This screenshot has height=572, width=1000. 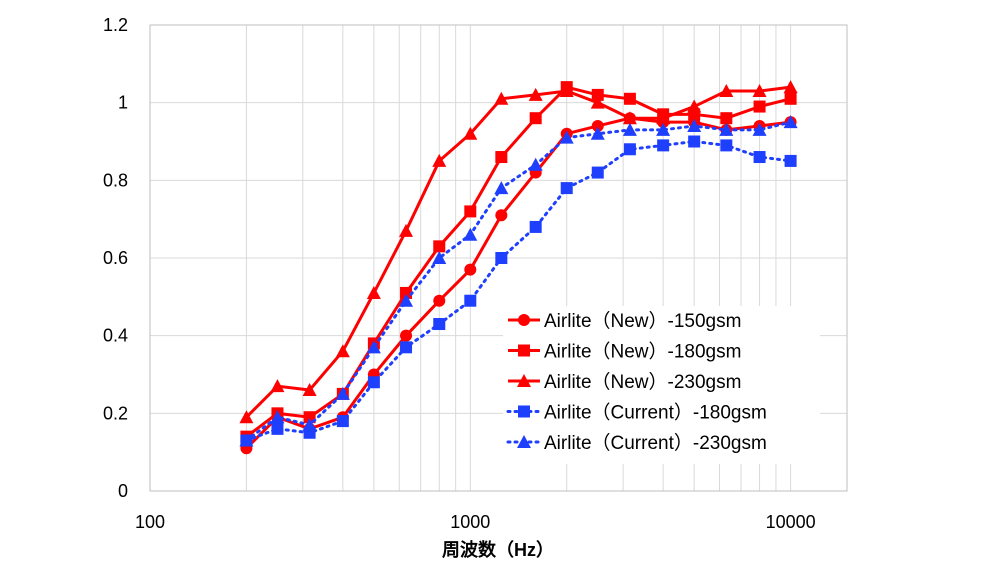 What do you see at coordinates (642, 321) in the screenshot?
I see `legend-label: Airlite（New）-150gsm` at bounding box center [642, 321].